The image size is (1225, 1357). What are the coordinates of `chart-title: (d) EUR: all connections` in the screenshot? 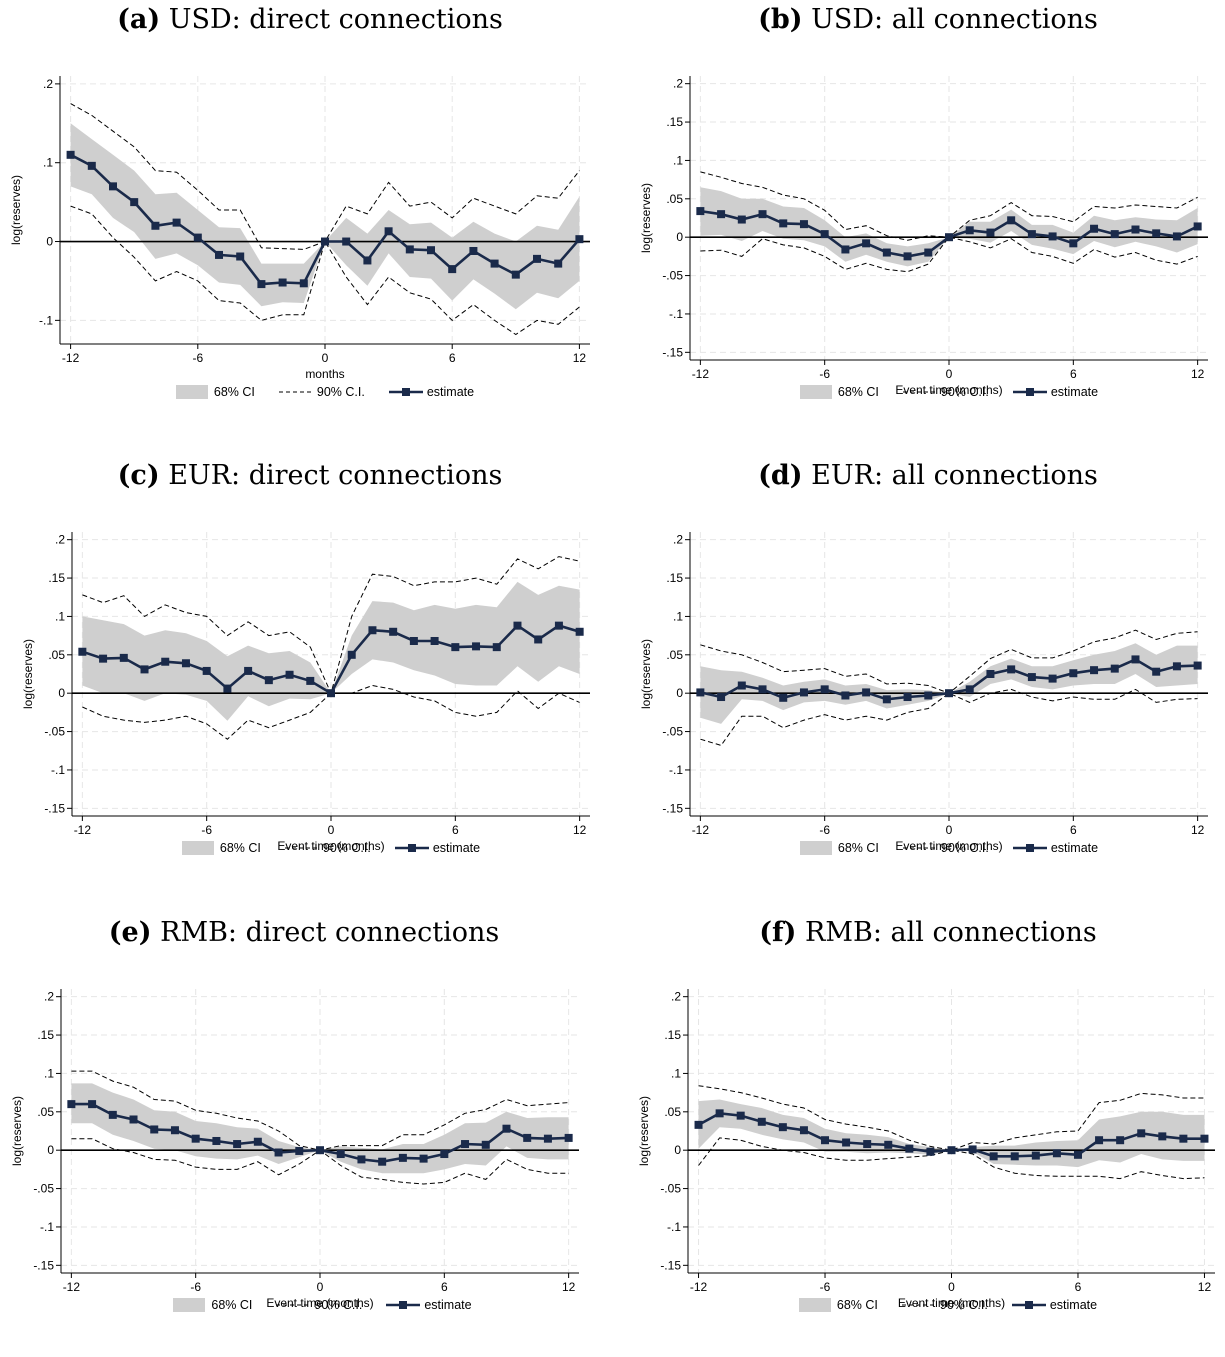 It's located at (926, 475).